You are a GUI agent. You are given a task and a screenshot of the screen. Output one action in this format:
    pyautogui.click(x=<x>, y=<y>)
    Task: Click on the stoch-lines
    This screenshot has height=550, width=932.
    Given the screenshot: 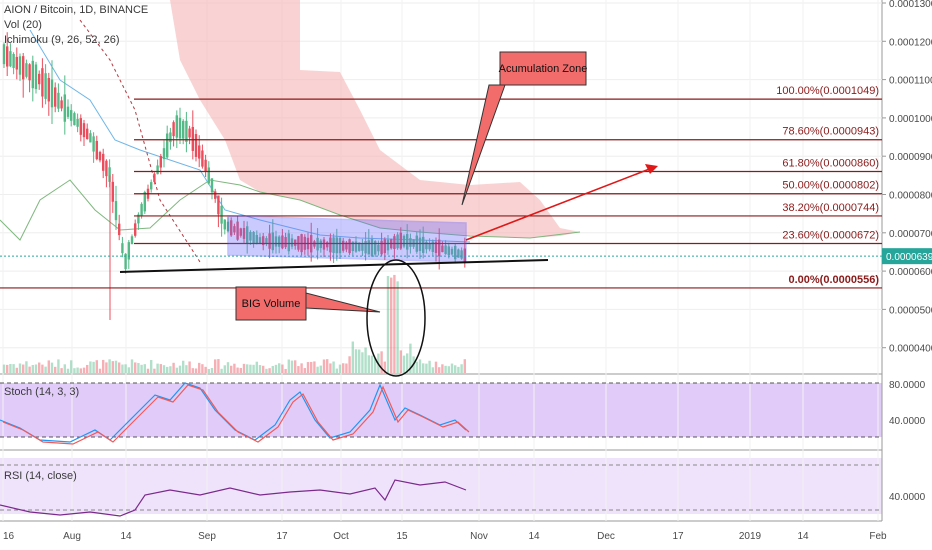 What is the action you would take?
    pyautogui.click(x=441, y=413)
    